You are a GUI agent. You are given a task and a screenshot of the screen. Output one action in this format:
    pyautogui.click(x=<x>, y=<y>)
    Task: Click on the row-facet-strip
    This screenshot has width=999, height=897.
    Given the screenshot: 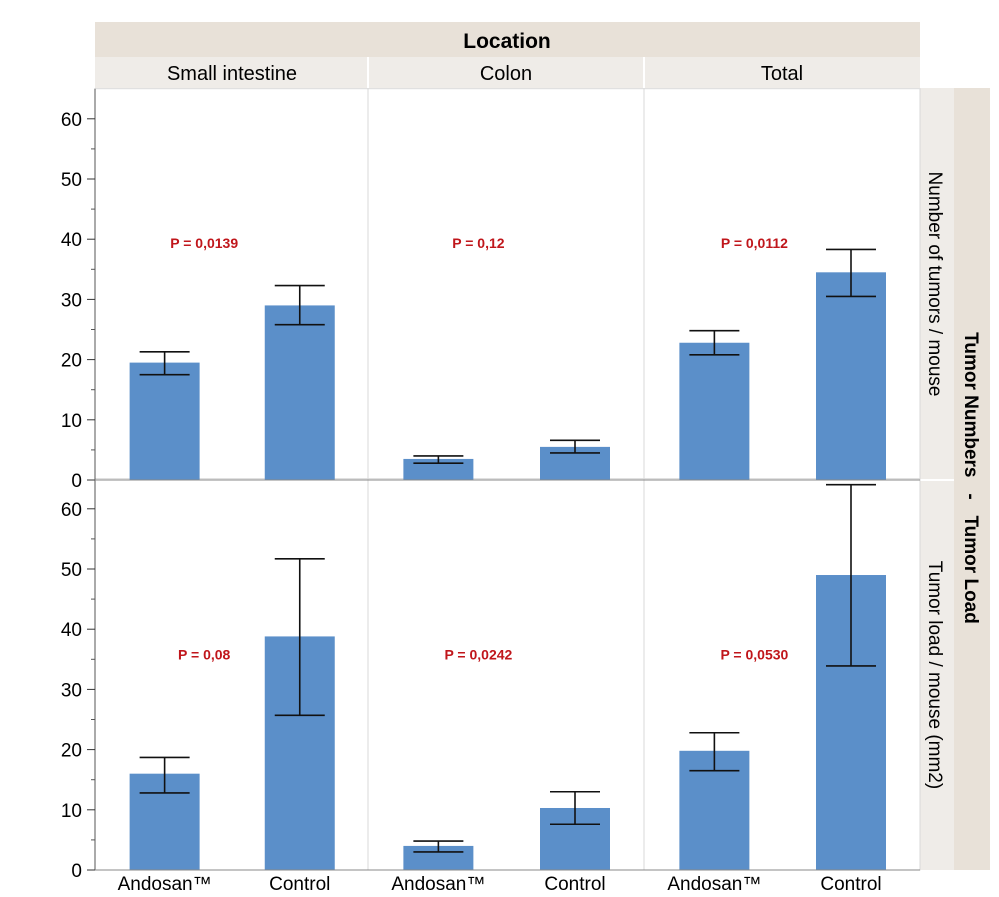 What is the action you would take?
    pyautogui.click(x=972, y=479)
    